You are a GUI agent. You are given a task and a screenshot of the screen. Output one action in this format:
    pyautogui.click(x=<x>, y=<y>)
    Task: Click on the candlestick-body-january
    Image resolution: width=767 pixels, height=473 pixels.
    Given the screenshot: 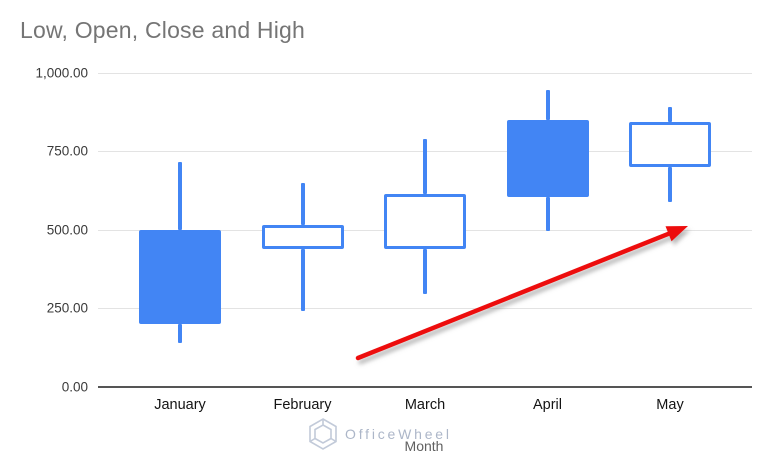 What is the action you would take?
    pyautogui.click(x=180, y=276)
    